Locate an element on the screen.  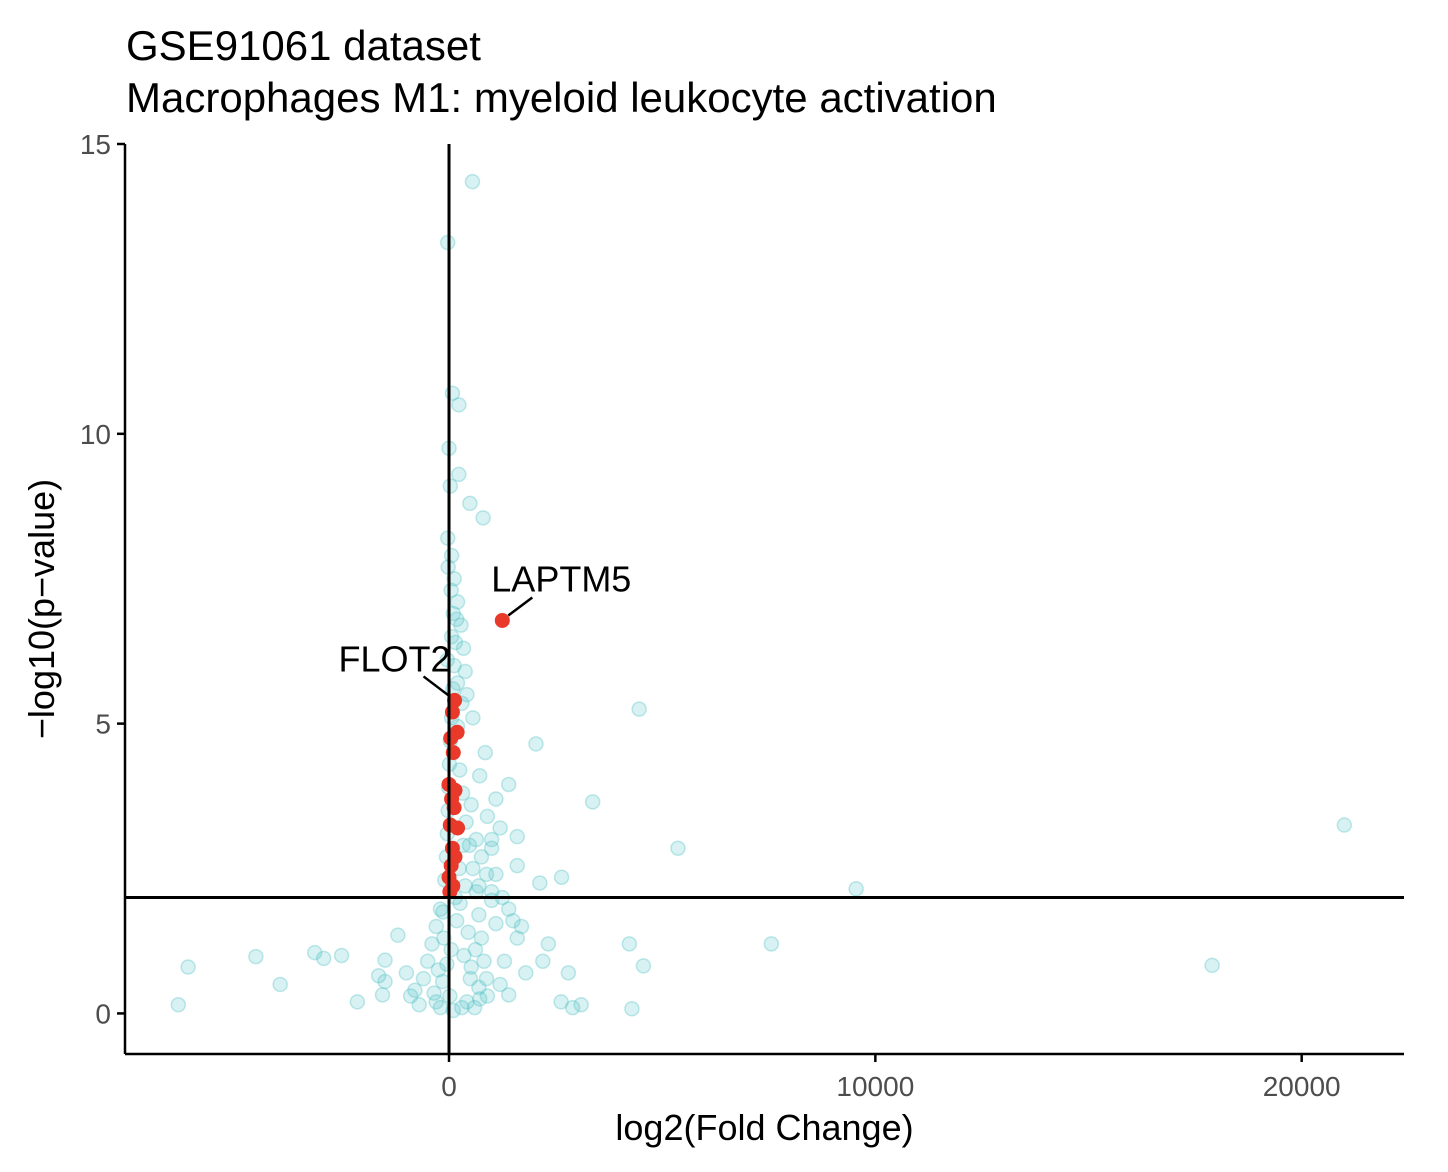
y-tick-label: 0 is located at coordinates (103, 1013).